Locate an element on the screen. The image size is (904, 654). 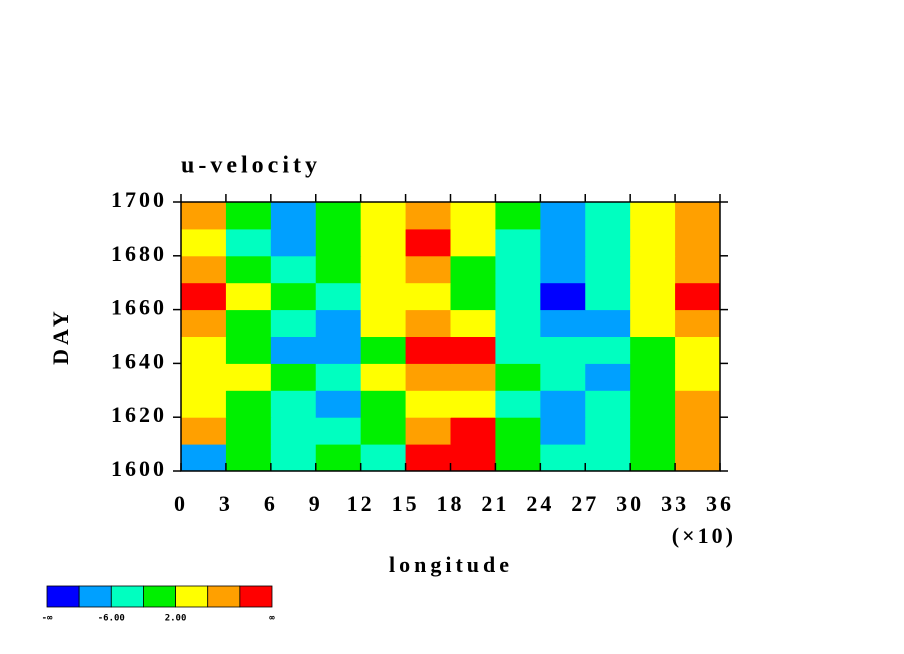
x-tick-label: 12 is located at coordinates (361, 503).